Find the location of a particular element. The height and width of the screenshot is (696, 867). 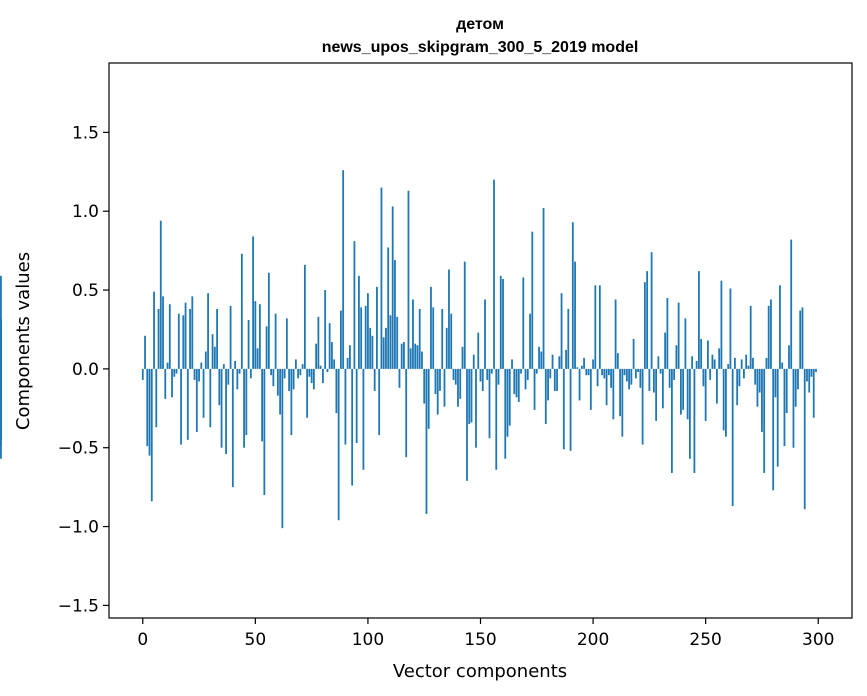

x-tick-label: 300 is located at coordinates (818, 640).